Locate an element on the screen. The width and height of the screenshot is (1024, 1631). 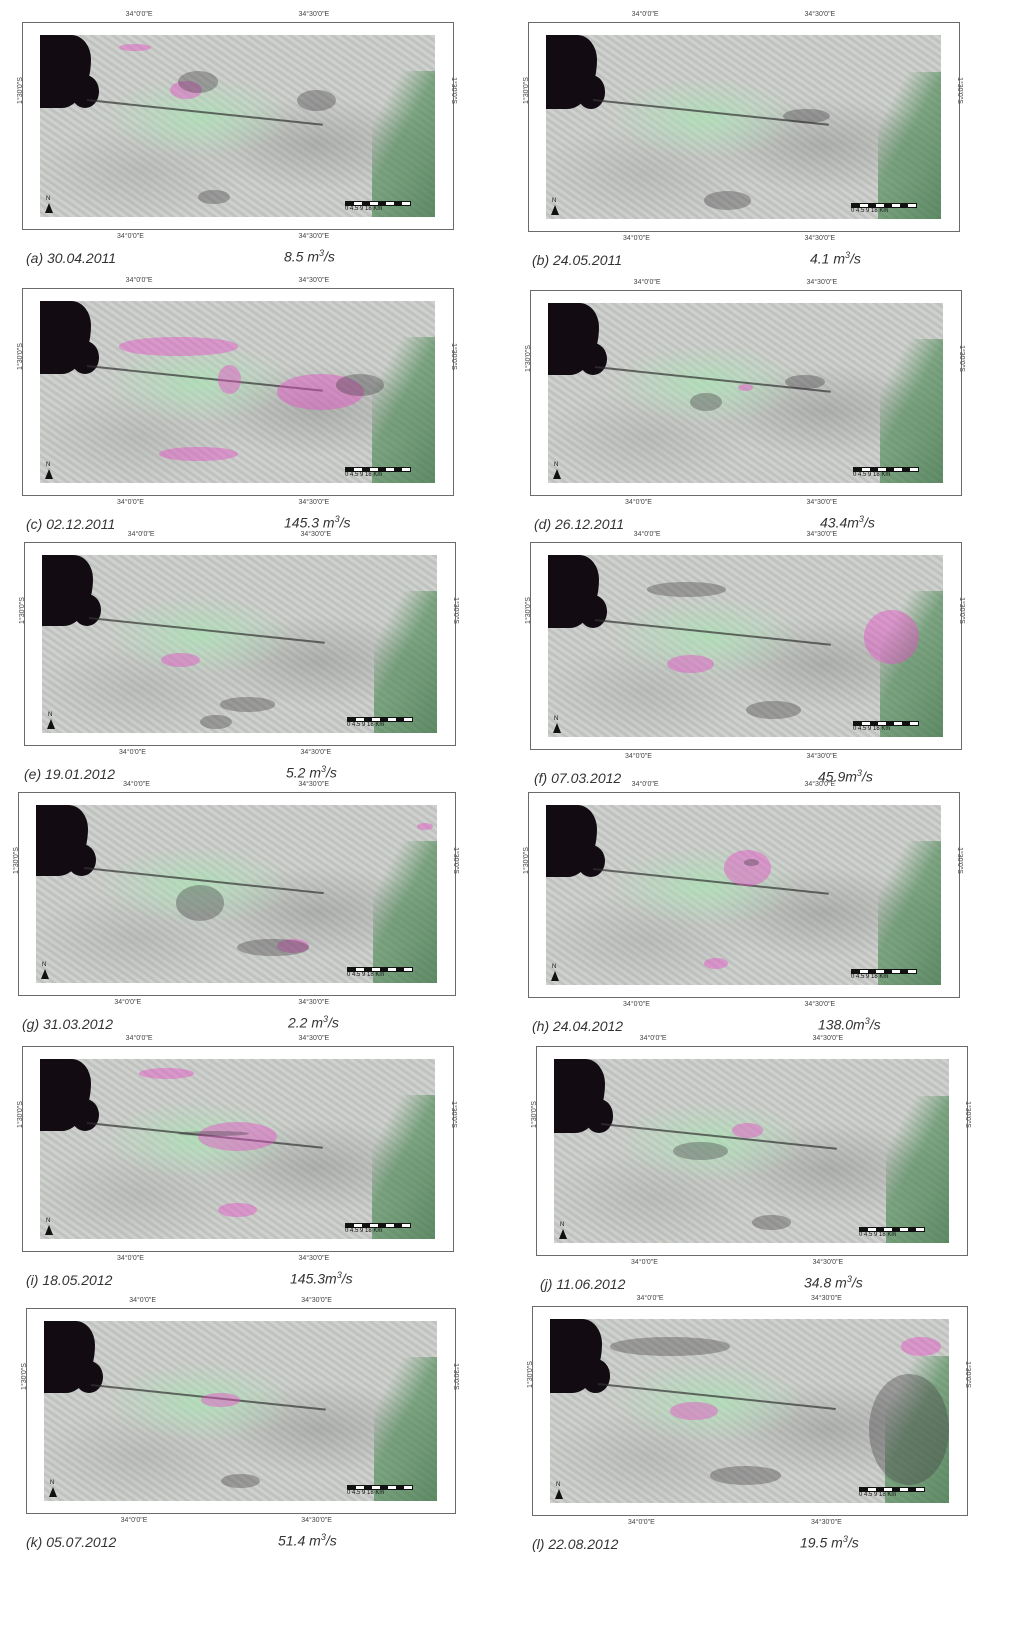
panel-caption: (i) 18.05.2012 is located at coordinates (69, 1280).